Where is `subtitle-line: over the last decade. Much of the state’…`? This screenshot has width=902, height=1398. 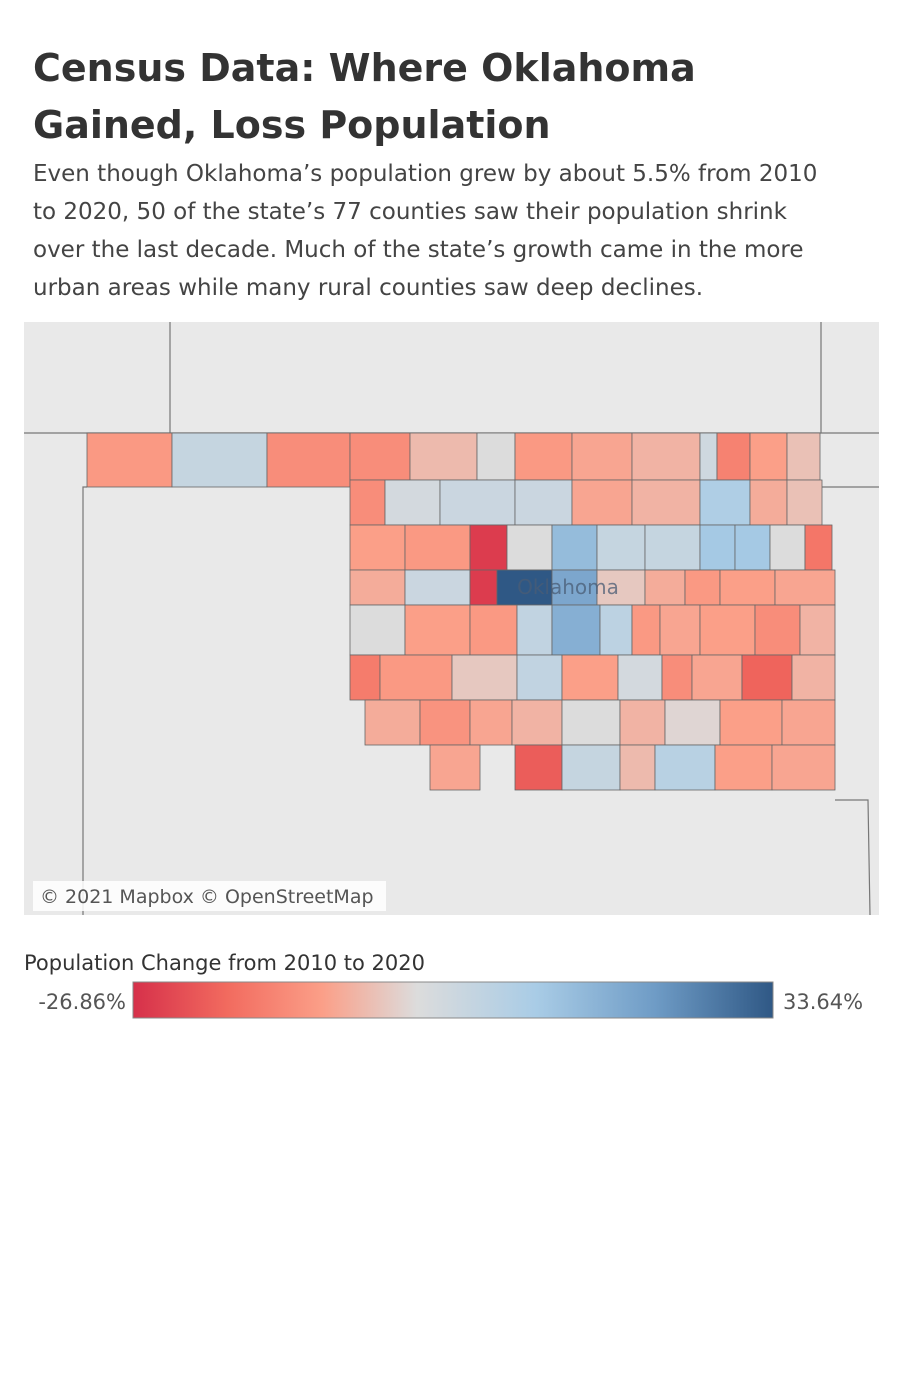 subtitle-line: over the last decade. Much of the state’… is located at coordinates (418, 250).